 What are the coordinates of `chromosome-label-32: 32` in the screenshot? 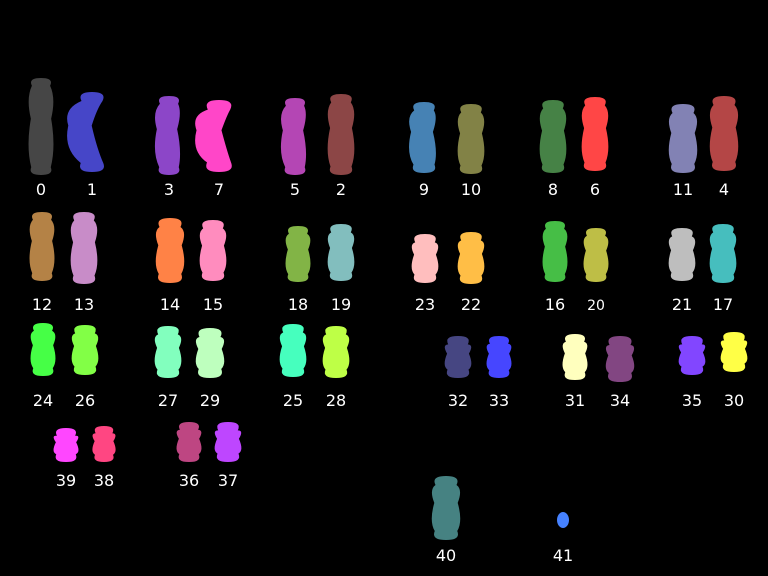 It's located at (458, 400).